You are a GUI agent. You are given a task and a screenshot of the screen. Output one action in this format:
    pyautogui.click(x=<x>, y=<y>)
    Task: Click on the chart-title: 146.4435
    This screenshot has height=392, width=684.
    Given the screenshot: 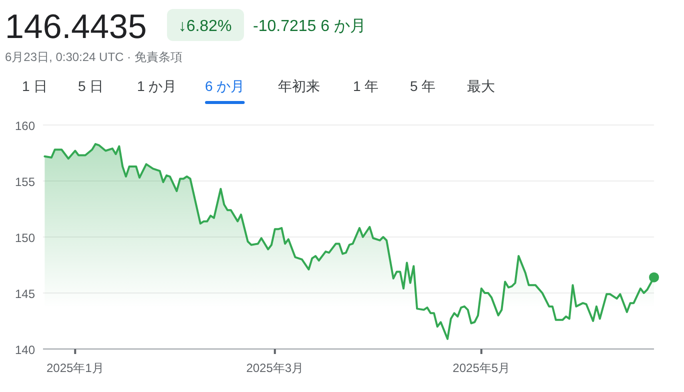 What is the action you would take?
    pyautogui.click(x=76, y=27)
    